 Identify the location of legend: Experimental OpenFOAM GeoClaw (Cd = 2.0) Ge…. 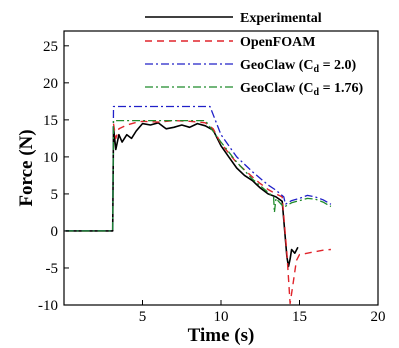
(254, 54).